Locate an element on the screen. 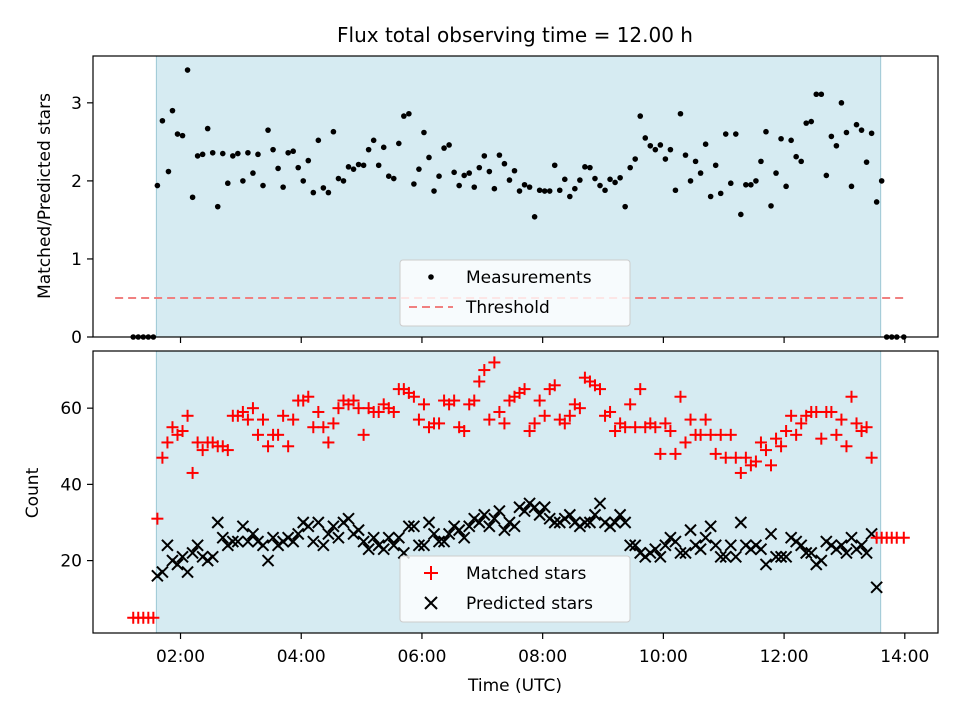 This screenshot has width=960, height=724. bottom-y-tick-label: 40 is located at coordinates (71, 485).